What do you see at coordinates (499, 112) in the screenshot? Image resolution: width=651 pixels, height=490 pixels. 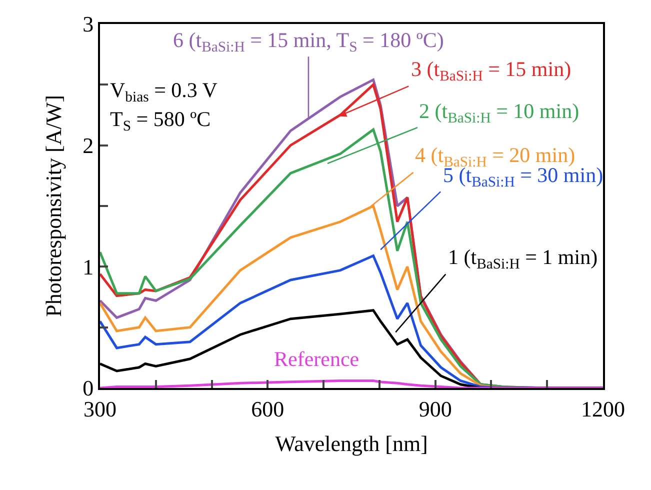 I see `annotation: 2 (t$_{BaSi:H}$ = 10 min)` at bounding box center [499, 112].